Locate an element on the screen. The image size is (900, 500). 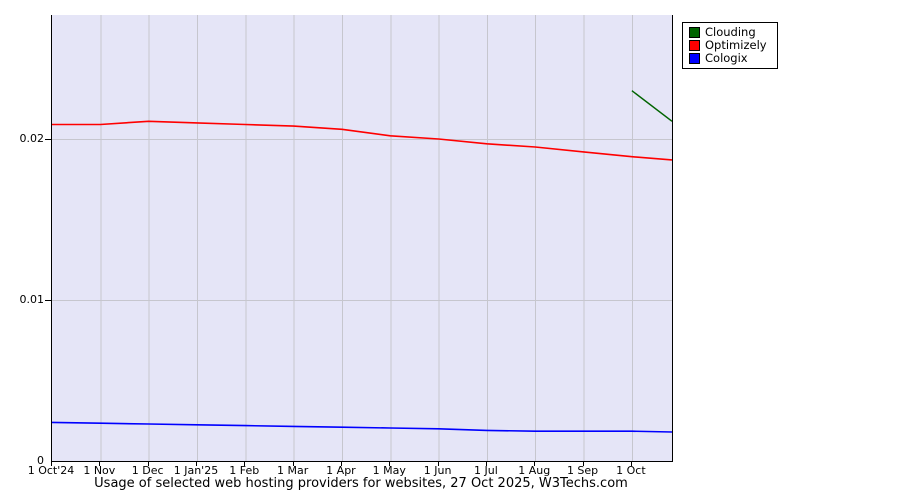
x-tick-label: 1 Jun is located at coordinates (437, 470).